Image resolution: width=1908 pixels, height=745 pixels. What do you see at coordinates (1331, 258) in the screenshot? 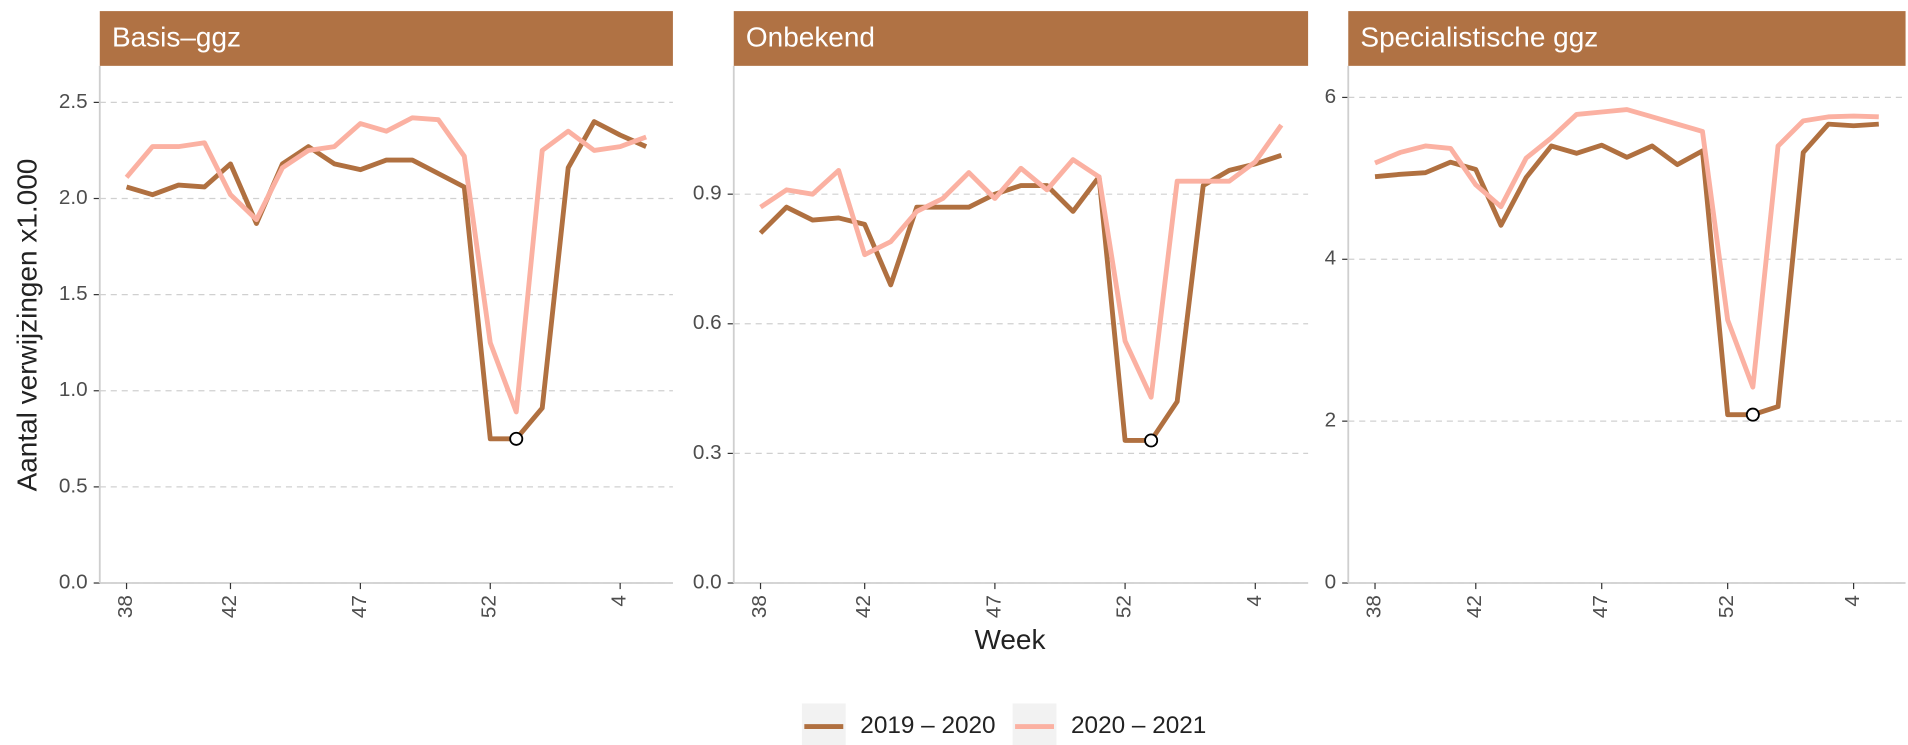
I see `y-tick-label: 4` at bounding box center [1331, 258].